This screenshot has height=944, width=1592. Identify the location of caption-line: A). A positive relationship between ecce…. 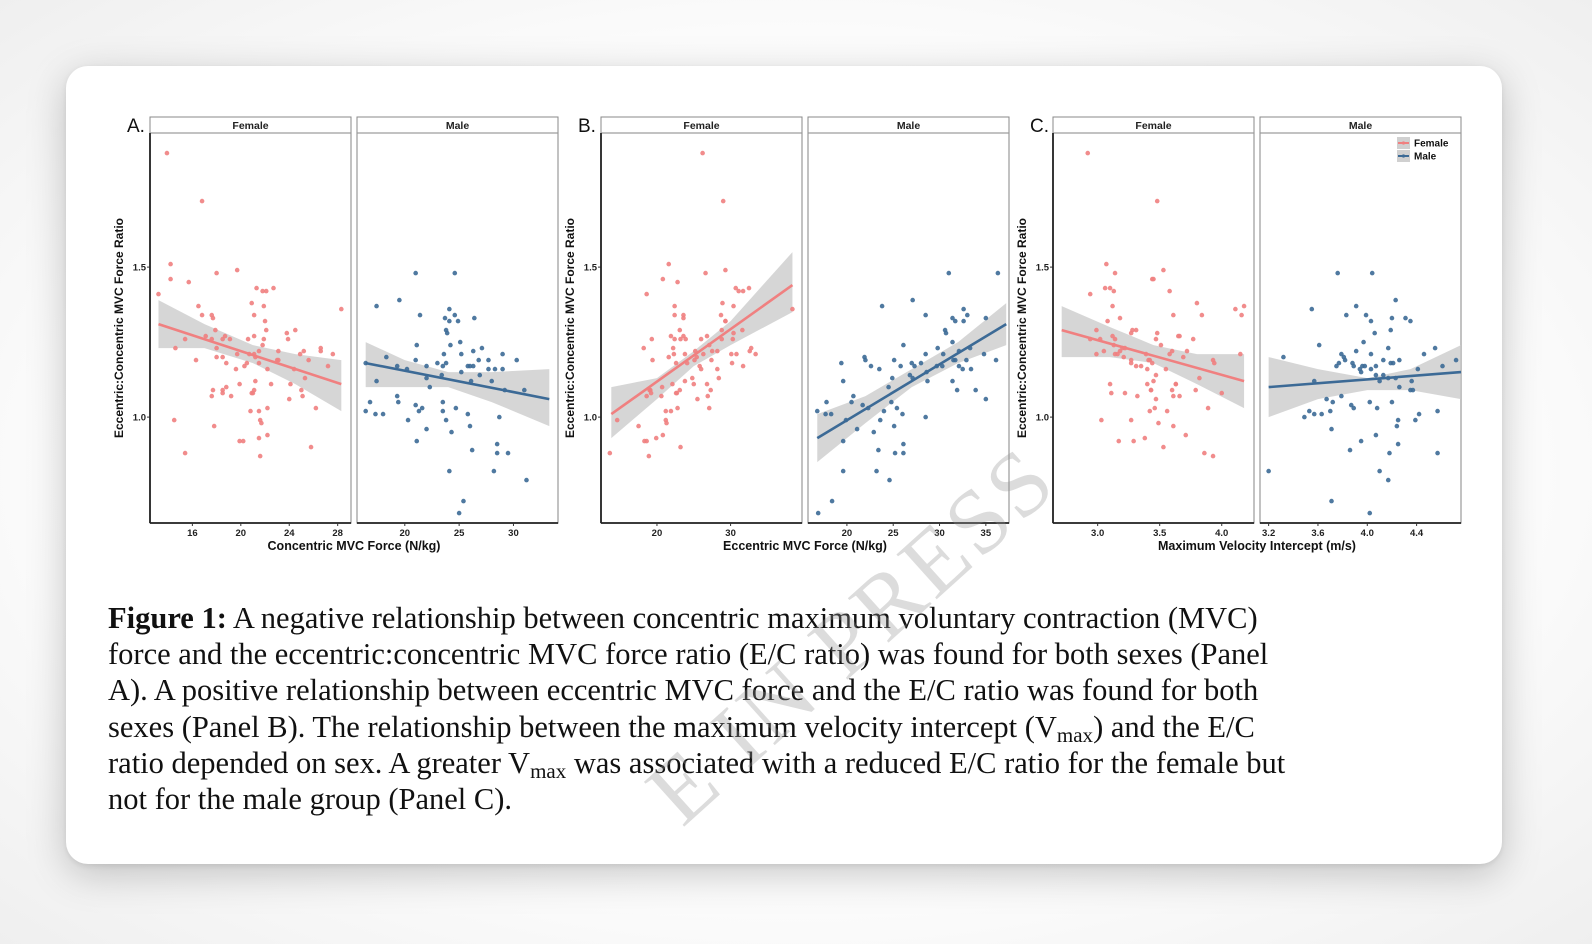
(683, 690).